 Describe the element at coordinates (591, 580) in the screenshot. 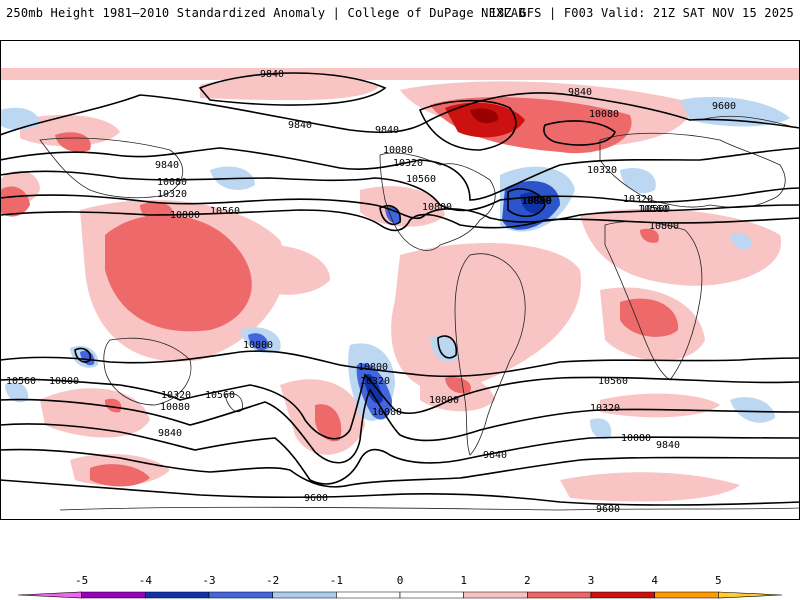

I see `colorbar-tick-label: 3` at that location.